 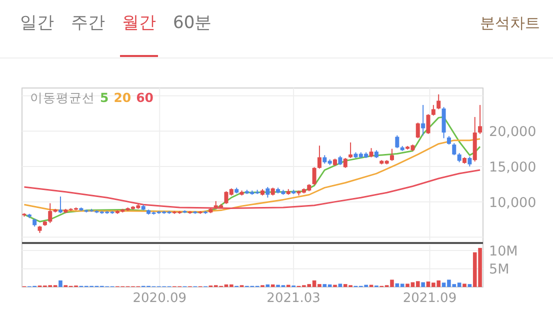 I want to click on line-series, so click(x=252, y=189).